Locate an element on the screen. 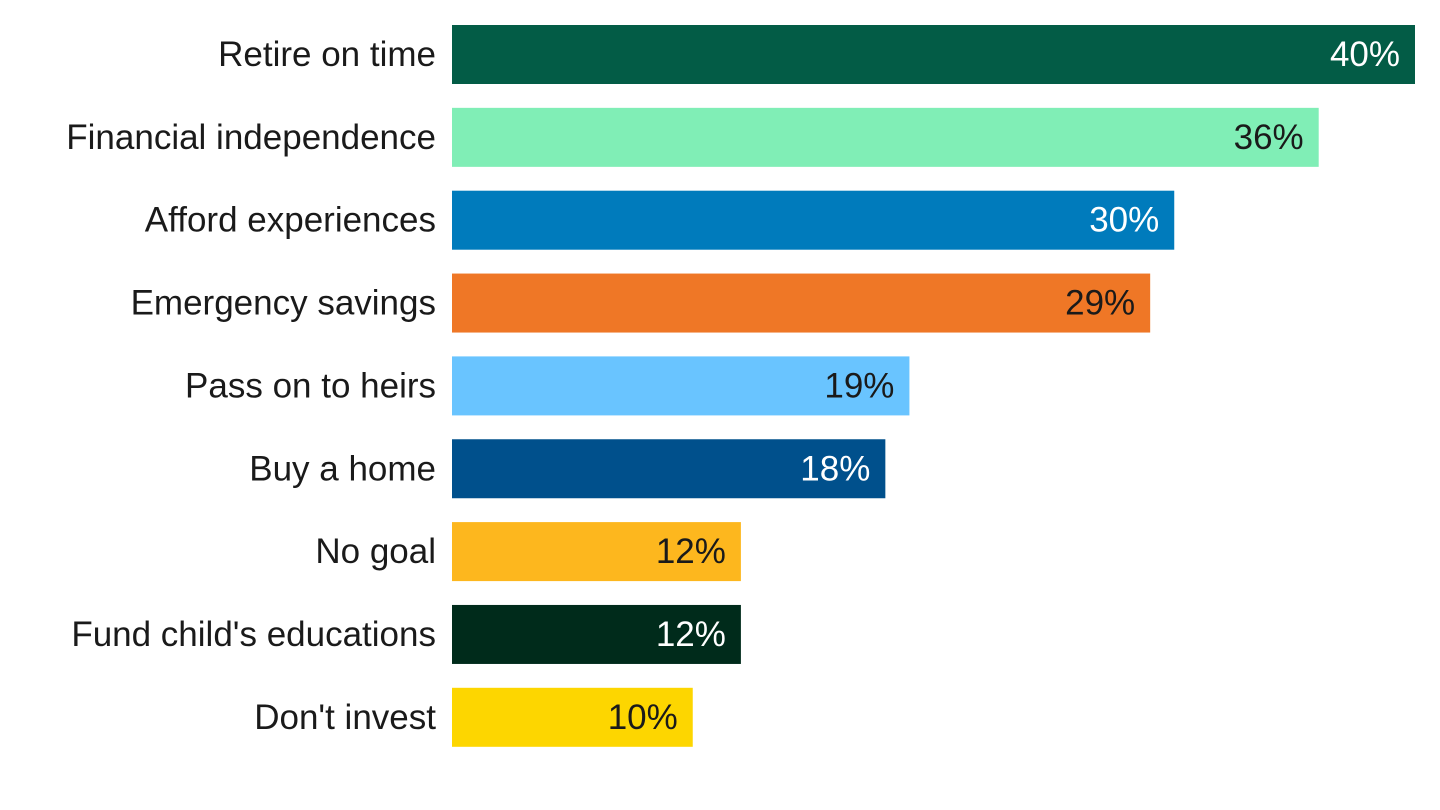  category-label: Buy a home is located at coordinates (342, 468).